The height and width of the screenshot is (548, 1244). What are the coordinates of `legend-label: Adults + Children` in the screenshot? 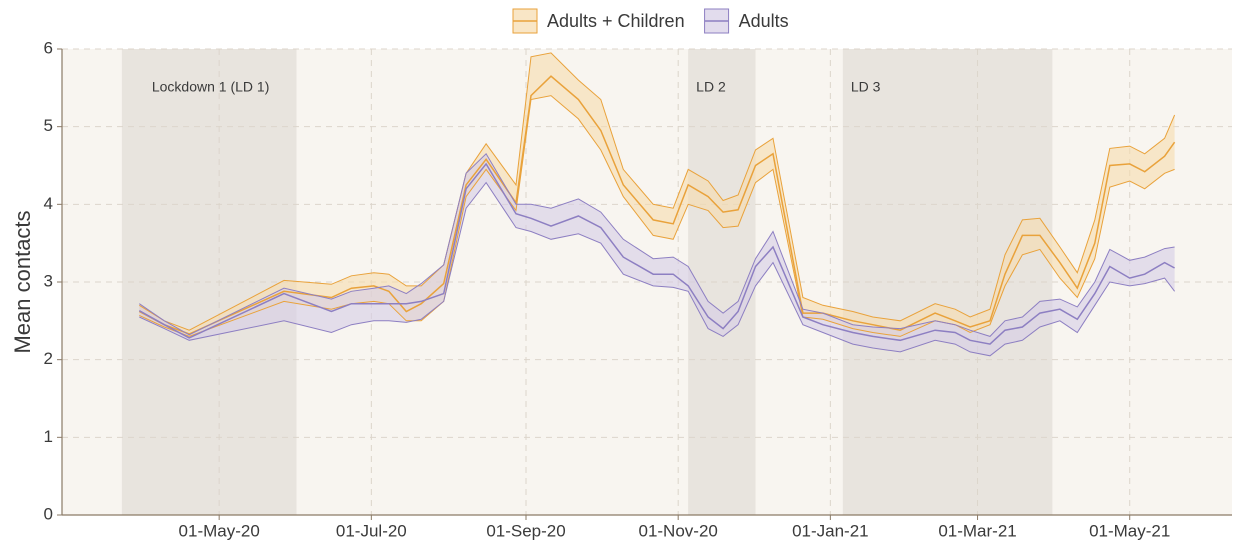 It's located at (616, 21).